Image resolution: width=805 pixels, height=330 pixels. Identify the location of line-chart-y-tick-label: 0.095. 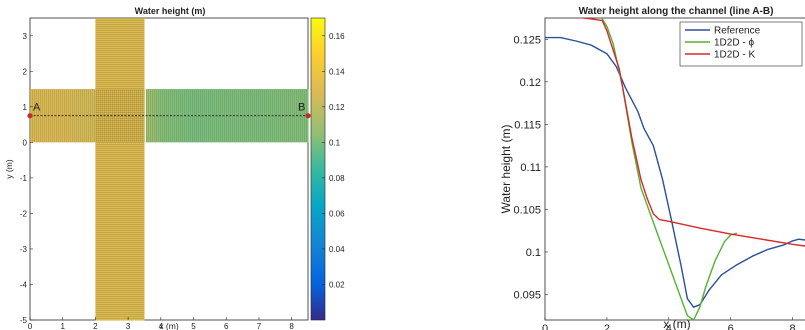
(527, 295).